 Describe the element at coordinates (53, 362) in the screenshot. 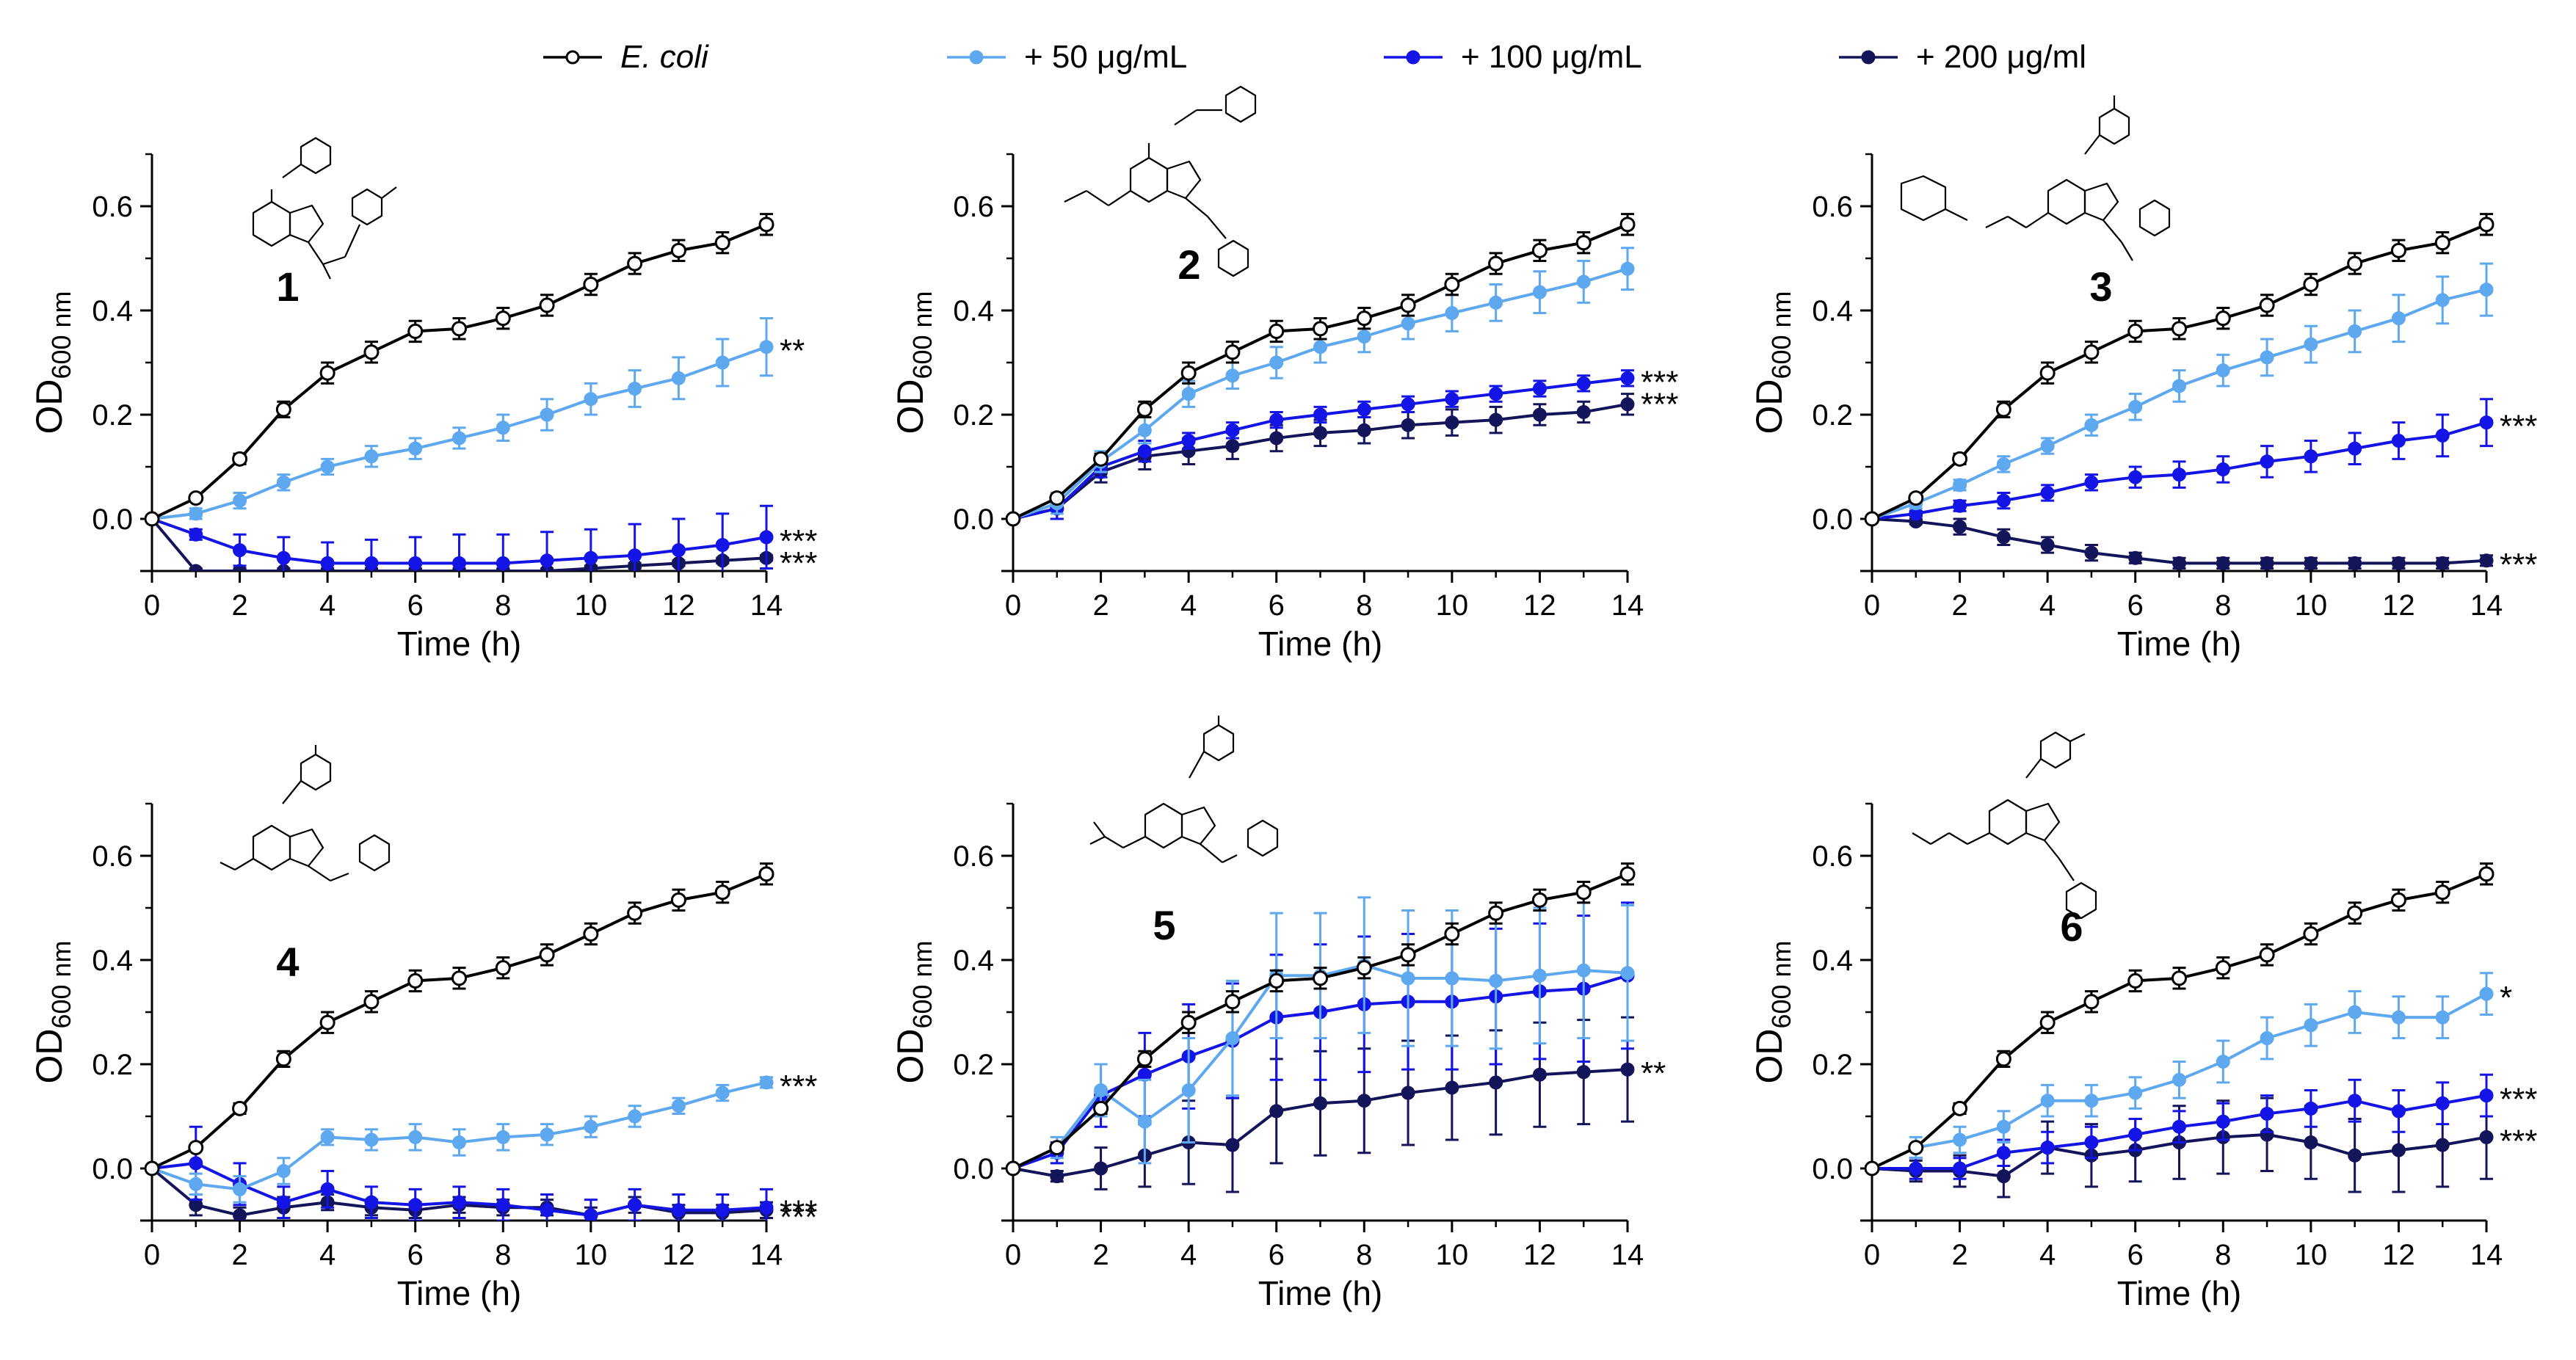

I see `y-axis-label: OD600 nm` at that location.